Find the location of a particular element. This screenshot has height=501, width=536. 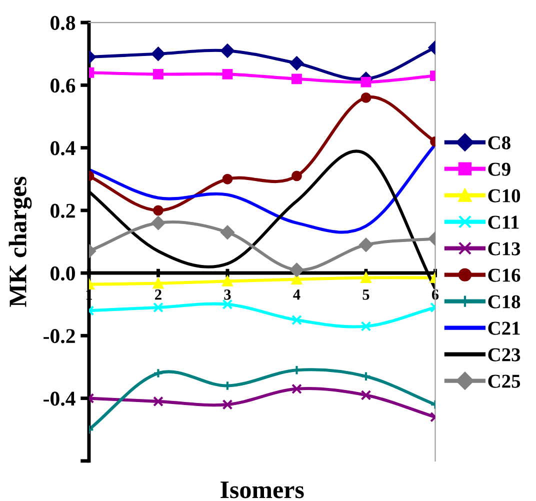

y-axis-title: MK charges is located at coordinates (20, 241).